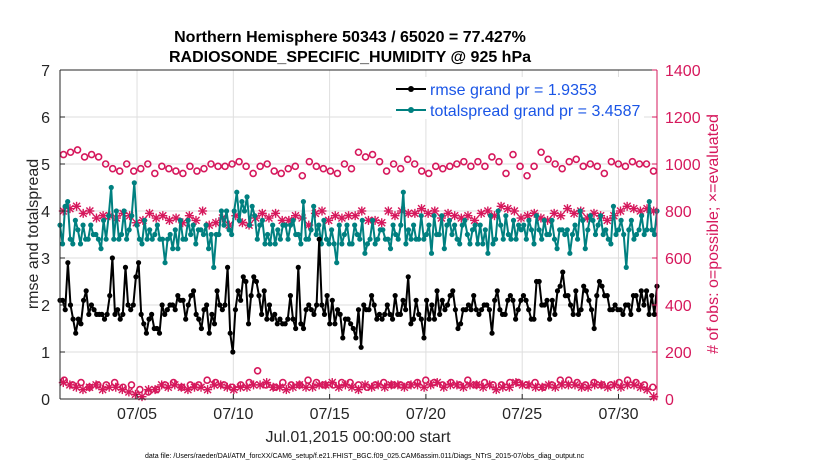 This screenshot has width=830, height=470. Describe the element at coordinates (522, 414) in the screenshot. I see `x-tick-label: 07/25` at that location.